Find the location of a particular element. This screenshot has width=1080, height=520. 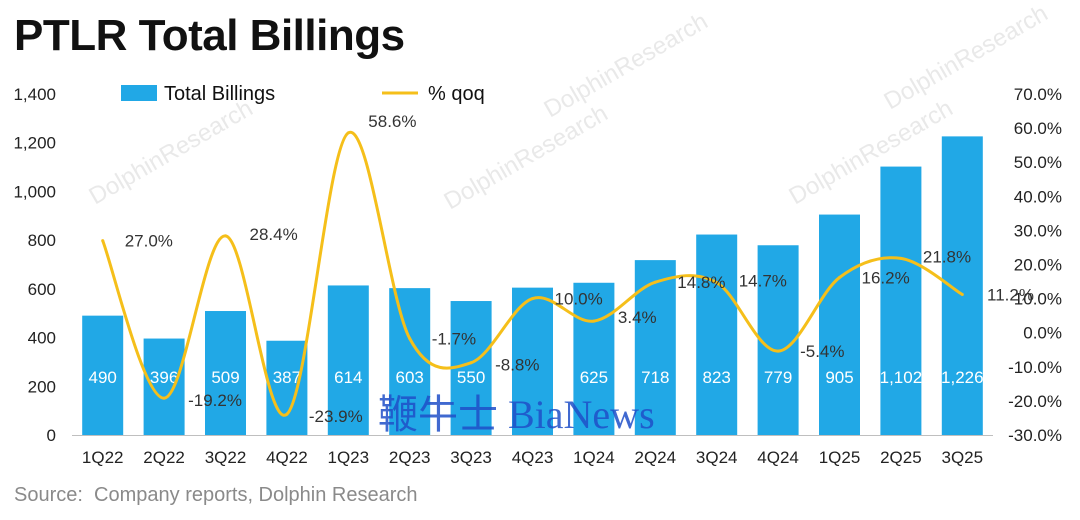

bar-value-label: 1,226 is located at coordinates (962, 377).